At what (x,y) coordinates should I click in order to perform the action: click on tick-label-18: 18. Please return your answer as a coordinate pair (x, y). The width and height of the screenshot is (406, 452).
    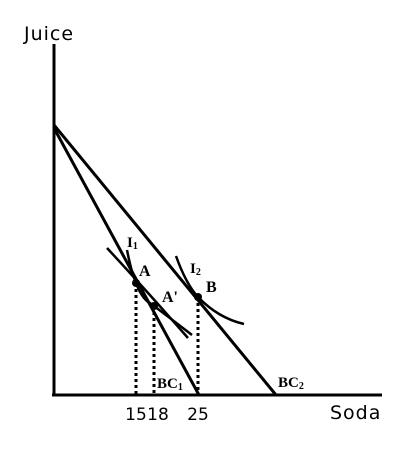
    Looking at the image, I should click on (158, 415).